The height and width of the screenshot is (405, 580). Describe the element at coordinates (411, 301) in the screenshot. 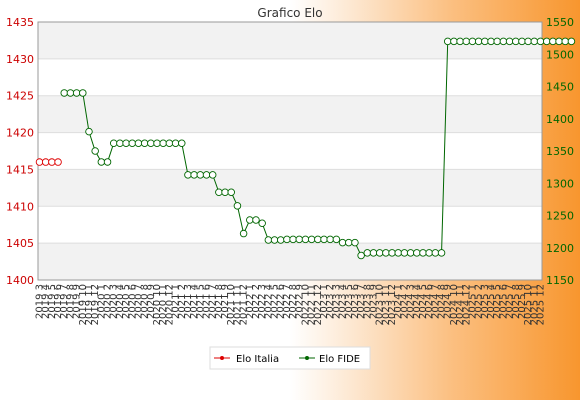

I see `x-tick-label: 2024 3` at that location.